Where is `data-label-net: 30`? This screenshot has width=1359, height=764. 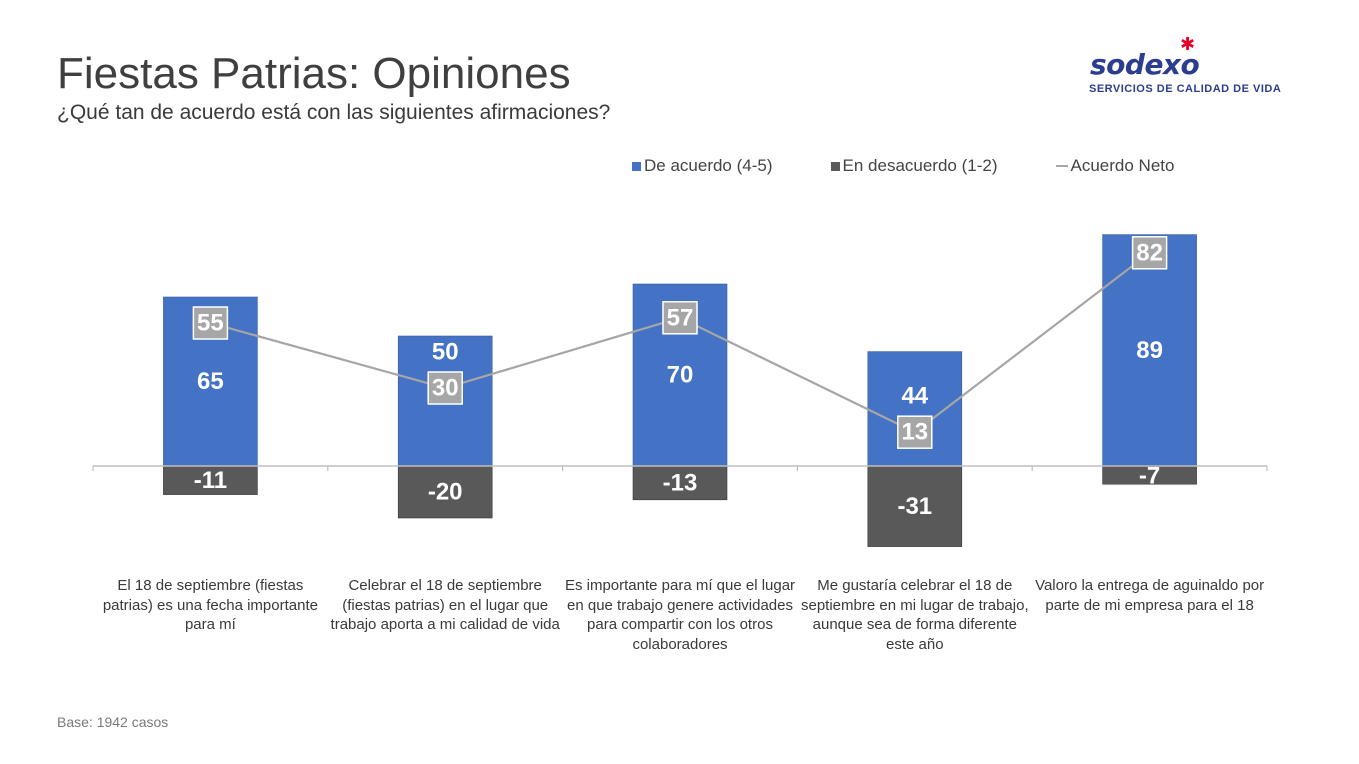
data-label-net: 30 is located at coordinates (445, 388).